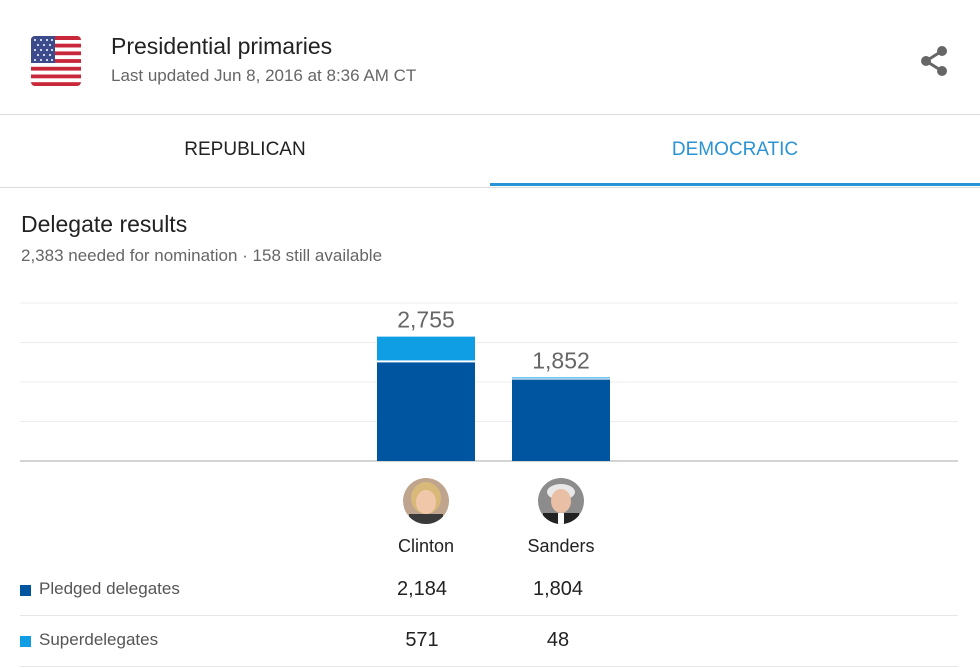 This screenshot has width=980, height=668. Describe the element at coordinates (426, 546) in the screenshot. I see `candidate-name-clinton: Clinton` at that location.